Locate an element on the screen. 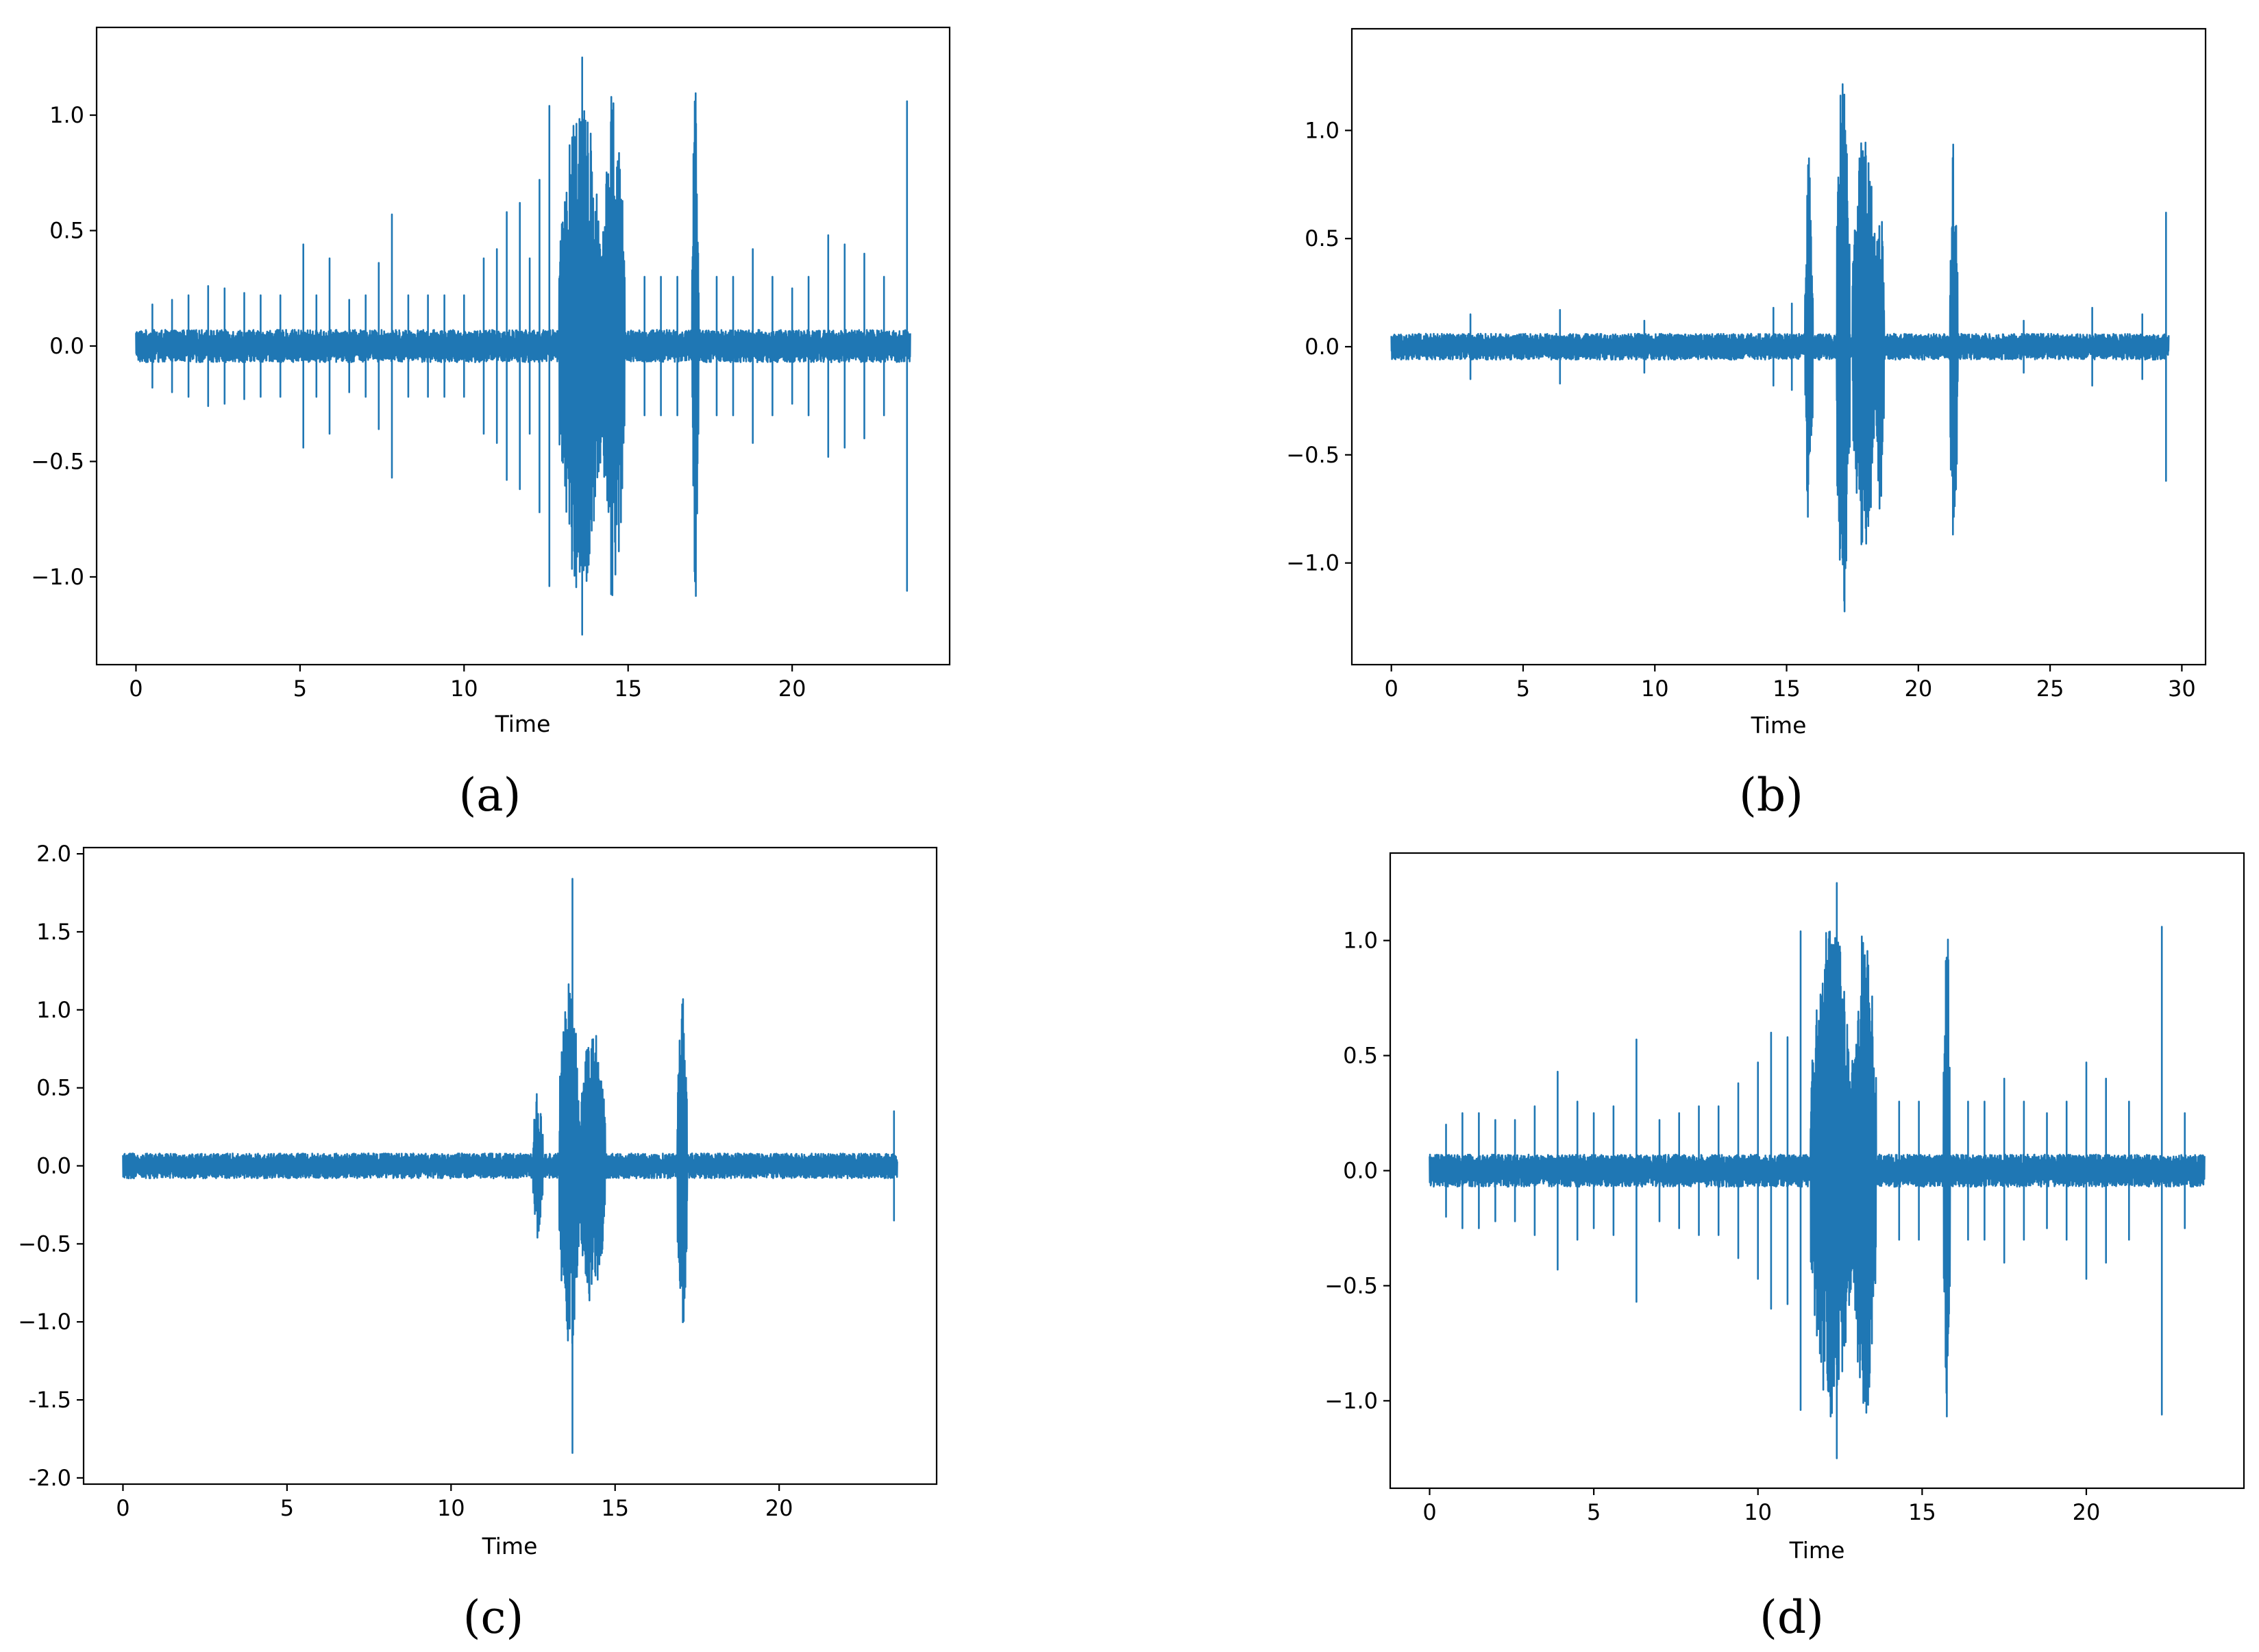  panel-caption-a: (a) is located at coordinates (490, 795).